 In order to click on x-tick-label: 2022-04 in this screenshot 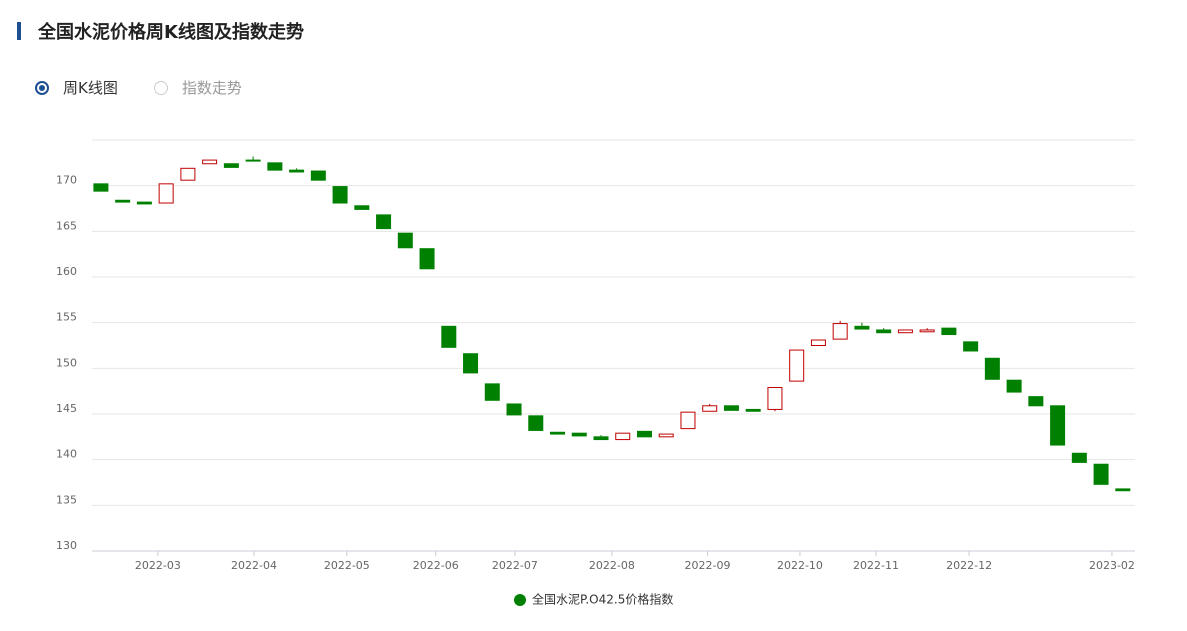, I will do `click(254, 565)`.